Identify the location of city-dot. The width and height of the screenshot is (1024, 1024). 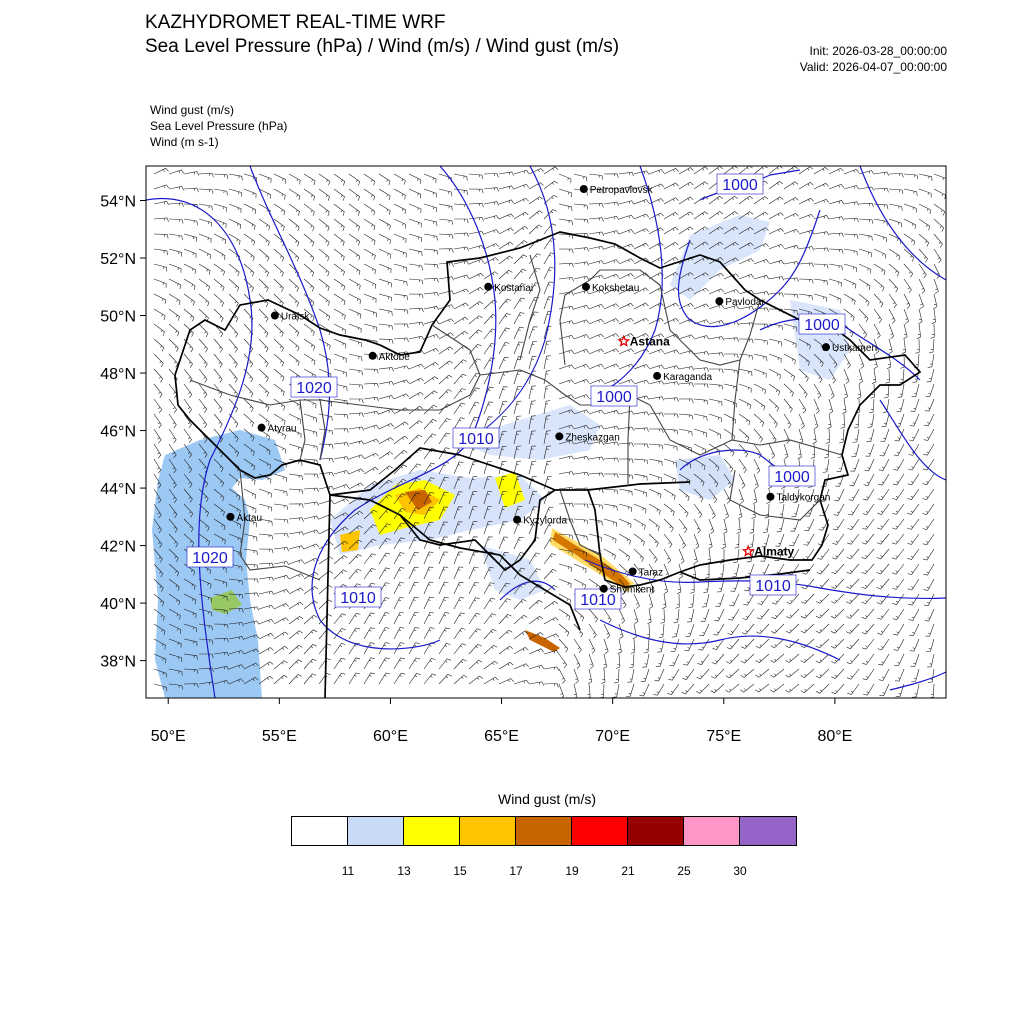
(770, 496).